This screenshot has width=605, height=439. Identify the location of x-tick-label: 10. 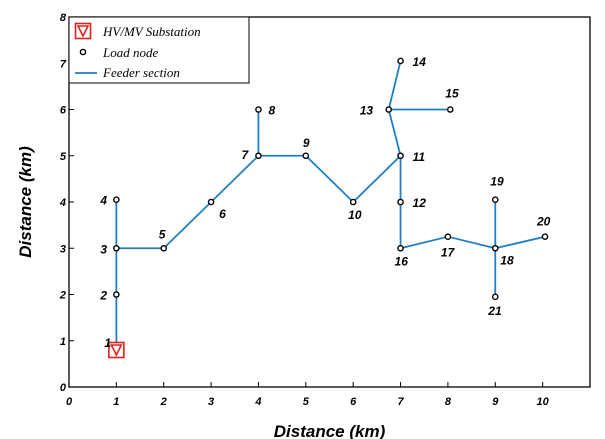
(543, 402).